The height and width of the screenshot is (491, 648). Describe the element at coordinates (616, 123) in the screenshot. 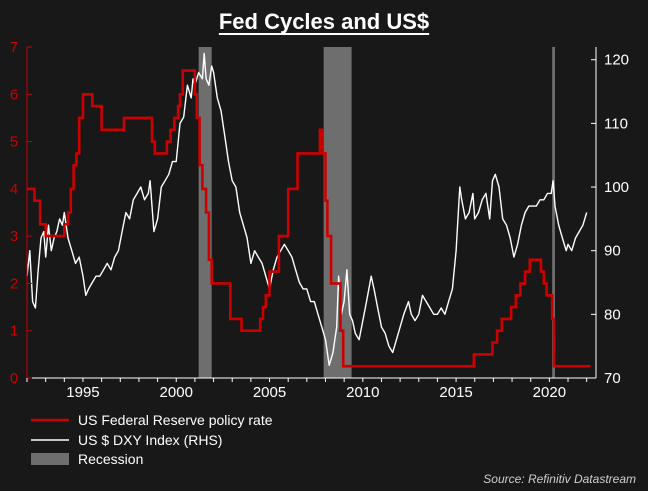

I see `right-tick-label-110: 110` at that location.